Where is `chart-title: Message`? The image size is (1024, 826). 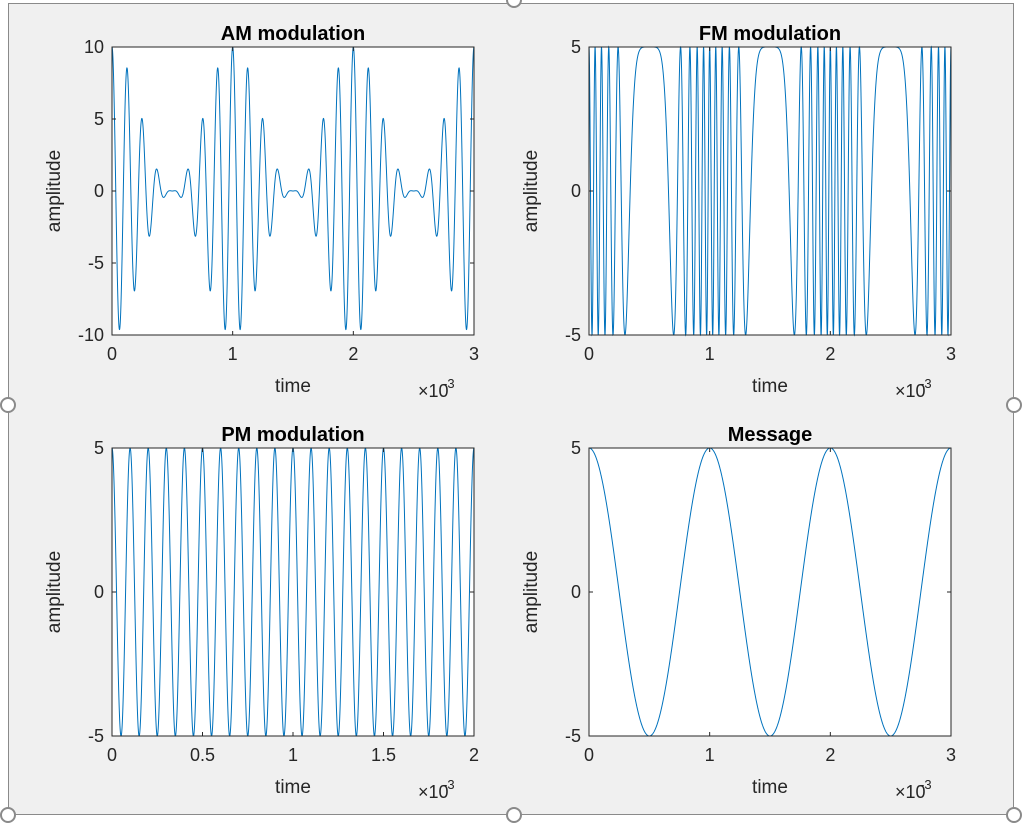 chart-title: Message is located at coordinates (770, 435).